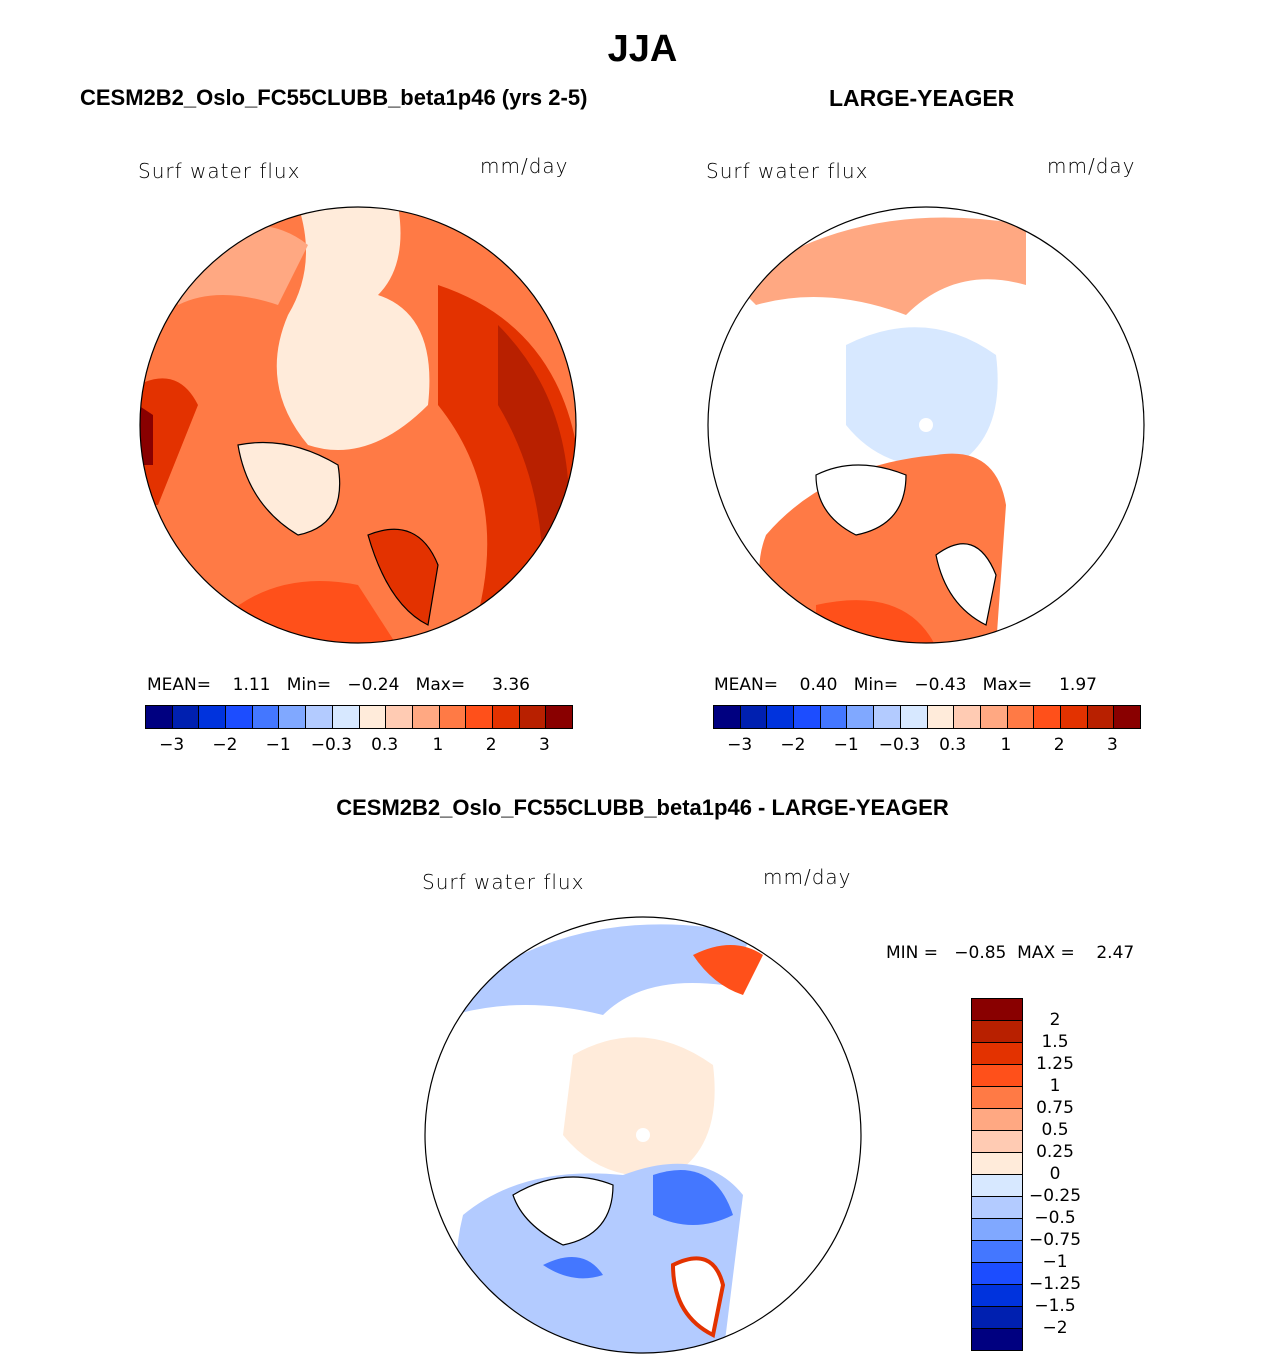 The width and height of the screenshot is (1285, 1361). What do you see at coordinates (338, 685) in the screenshot?
I see `panel1-stats: MEAN= 1.11 Min= −0.24 Max= 3.36` at bounding box center [338, 685].